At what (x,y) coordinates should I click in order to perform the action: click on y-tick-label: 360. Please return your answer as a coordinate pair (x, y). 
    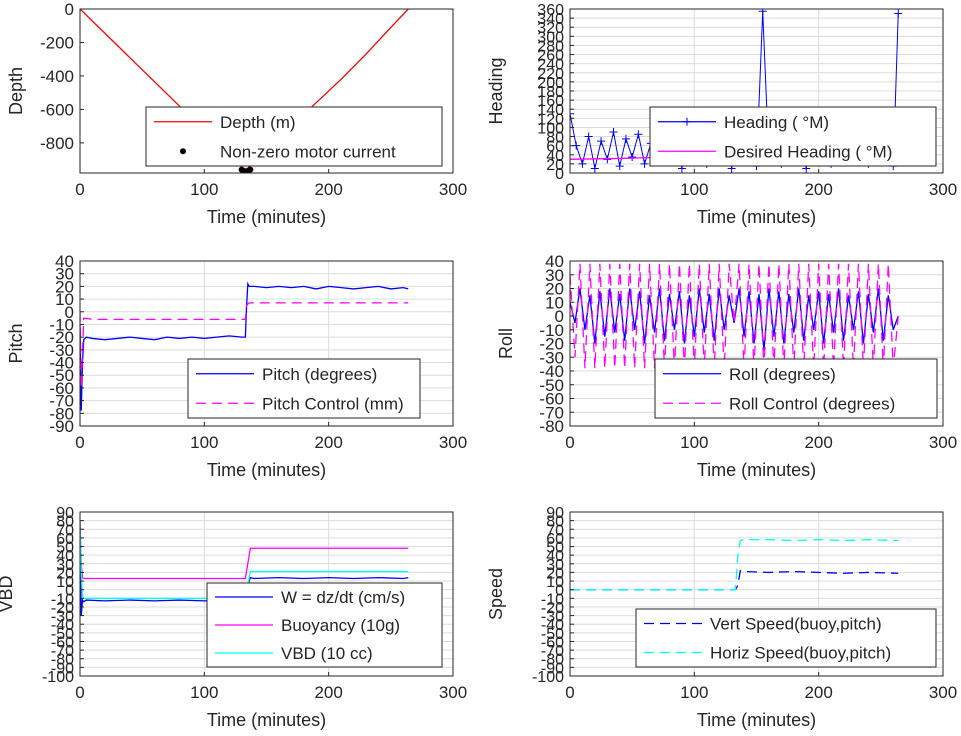
    Looking at the image, I should click on (550, 10).